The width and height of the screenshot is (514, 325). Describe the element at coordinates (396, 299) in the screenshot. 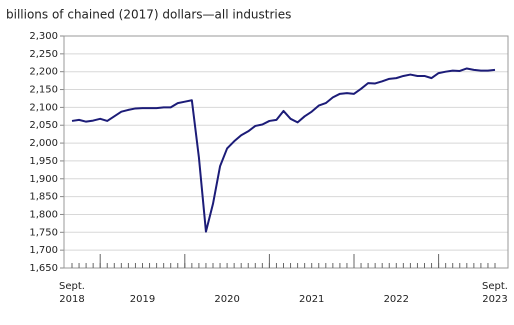

I see `x-tick-label: 2022` at that location.